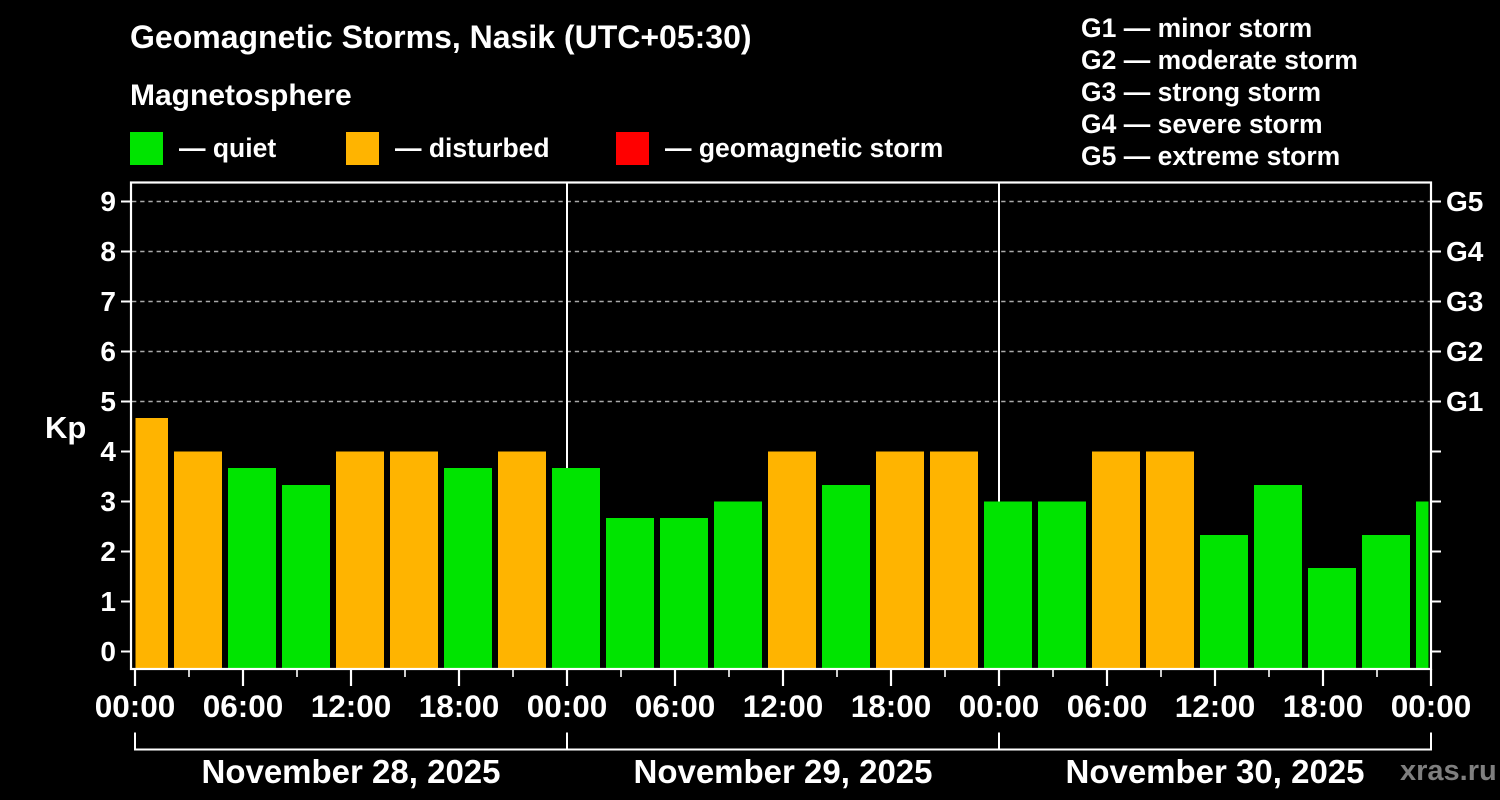 The width and height of the screenshot is (1500, 800). I want to click on storm-scale-line-G5: G5 — extreme storm, so click(1211, 156).